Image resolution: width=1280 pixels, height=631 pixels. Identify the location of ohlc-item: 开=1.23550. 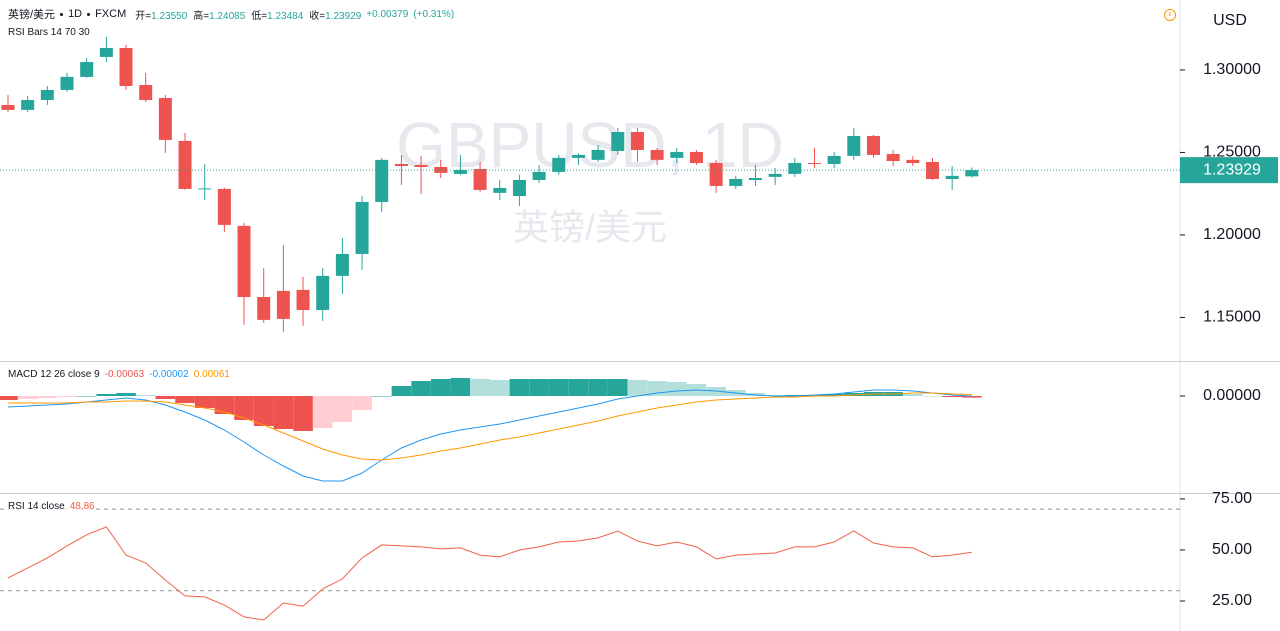
(161, 14).